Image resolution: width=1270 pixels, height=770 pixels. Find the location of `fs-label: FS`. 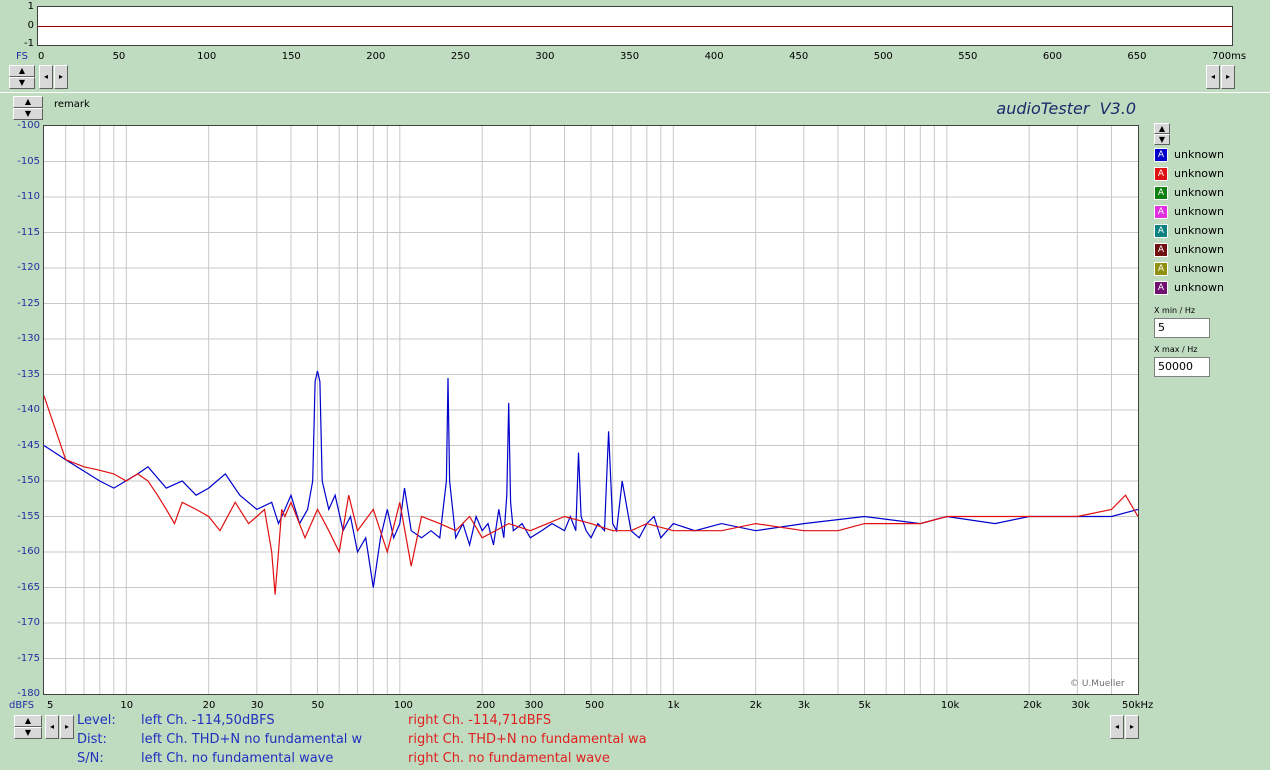

fs-label: FS is located at coordinates (22, 56).